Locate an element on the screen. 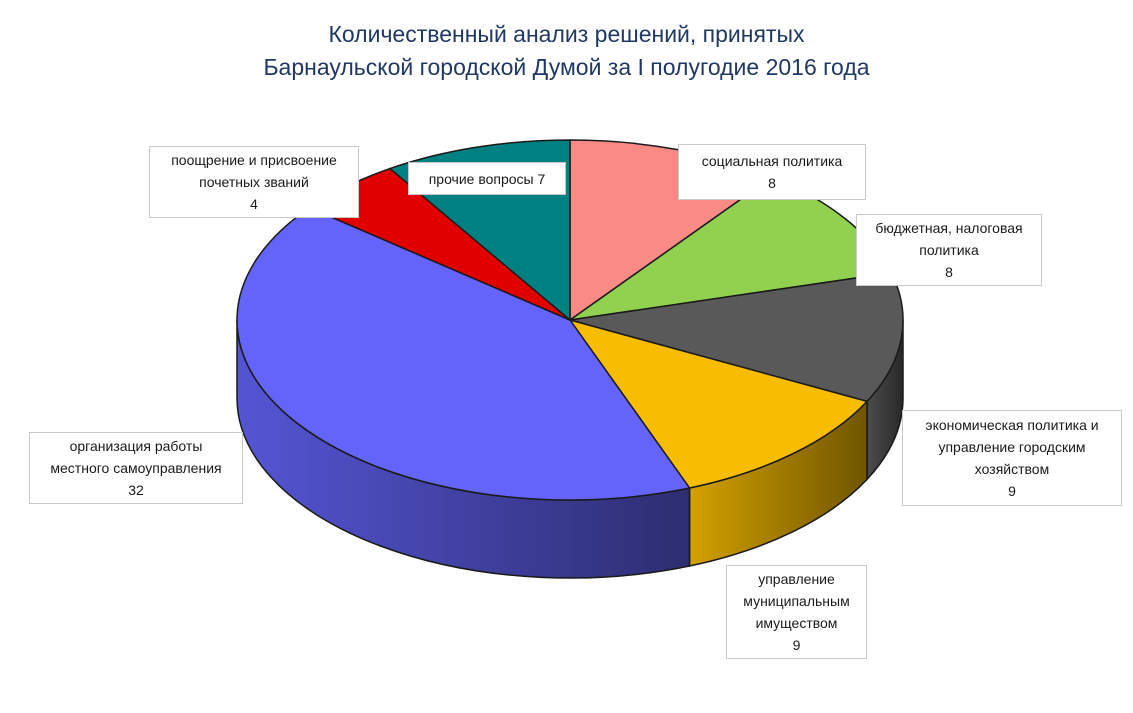  label-awards-value: 4 is located at coordinates (254, 204).